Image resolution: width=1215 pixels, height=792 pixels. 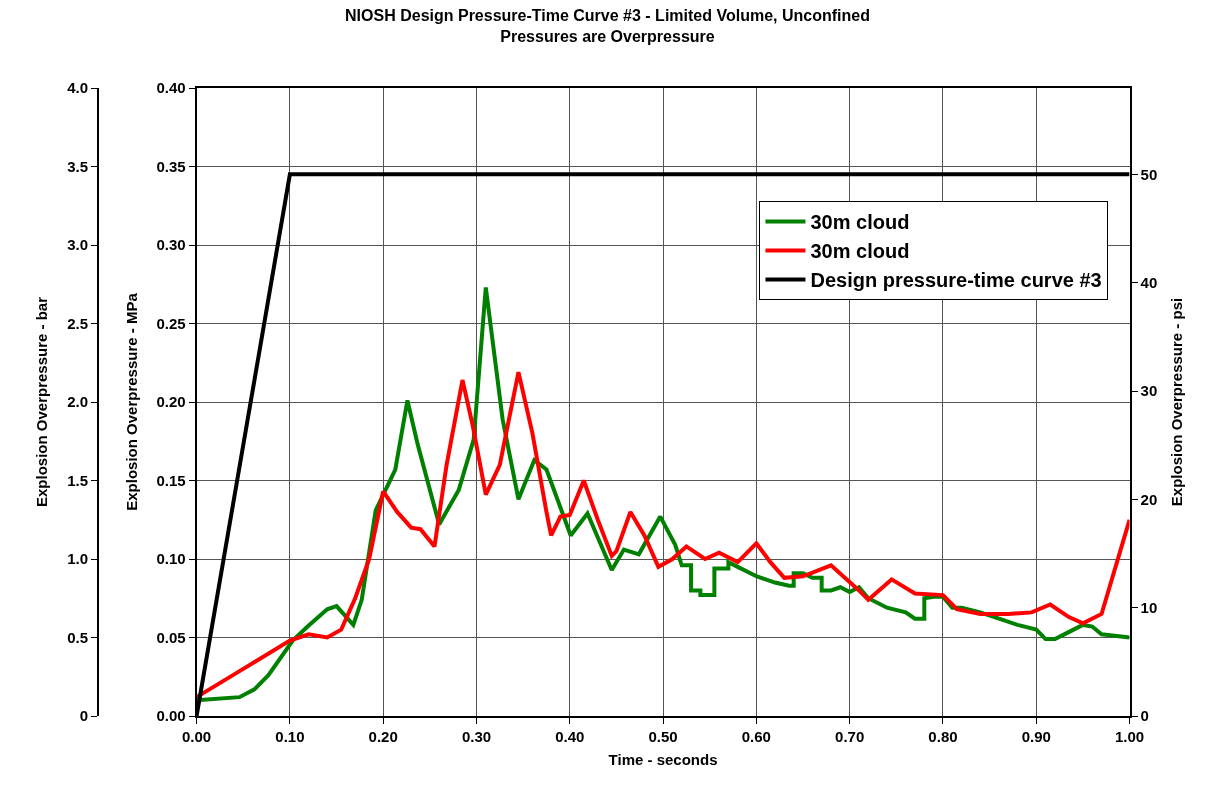 I want to click on y2-tick-label: 10, so click(x=1149, y=607).